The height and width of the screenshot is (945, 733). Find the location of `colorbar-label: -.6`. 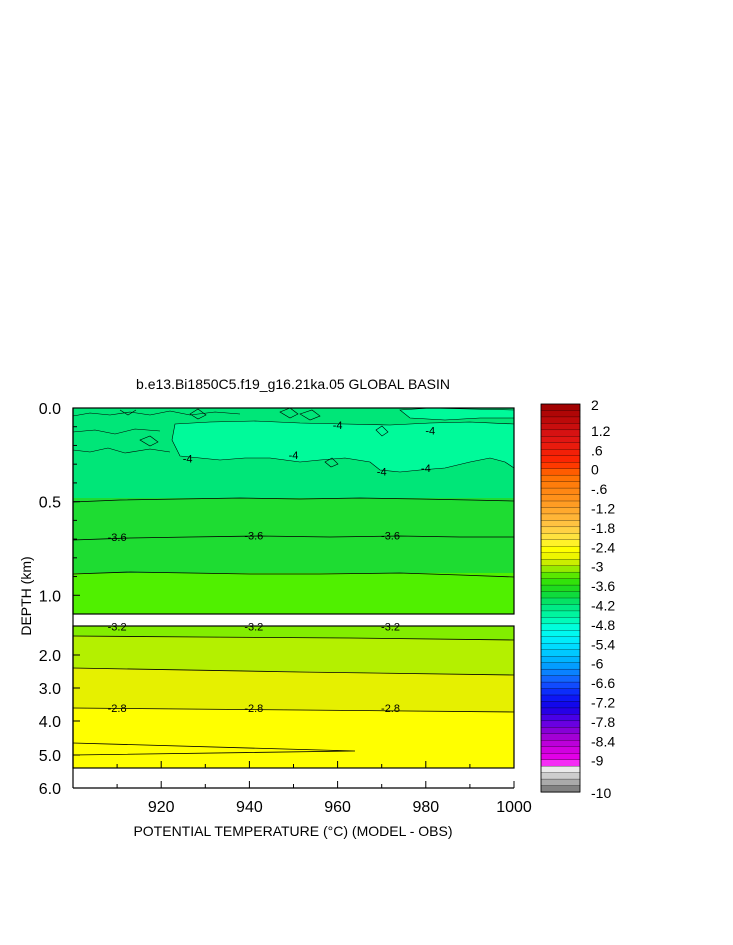

colorbar-label: -.6 is located at coordinates (599, 489).